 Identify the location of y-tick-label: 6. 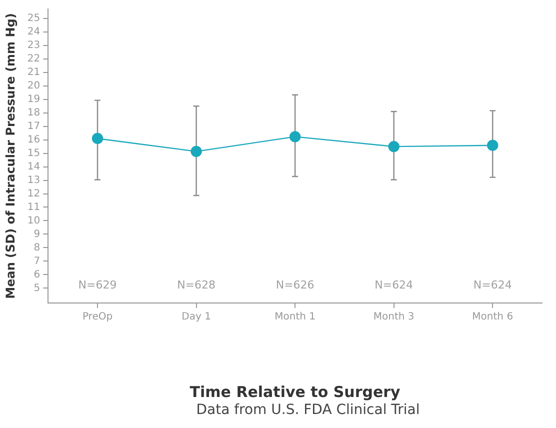
(37, 274).